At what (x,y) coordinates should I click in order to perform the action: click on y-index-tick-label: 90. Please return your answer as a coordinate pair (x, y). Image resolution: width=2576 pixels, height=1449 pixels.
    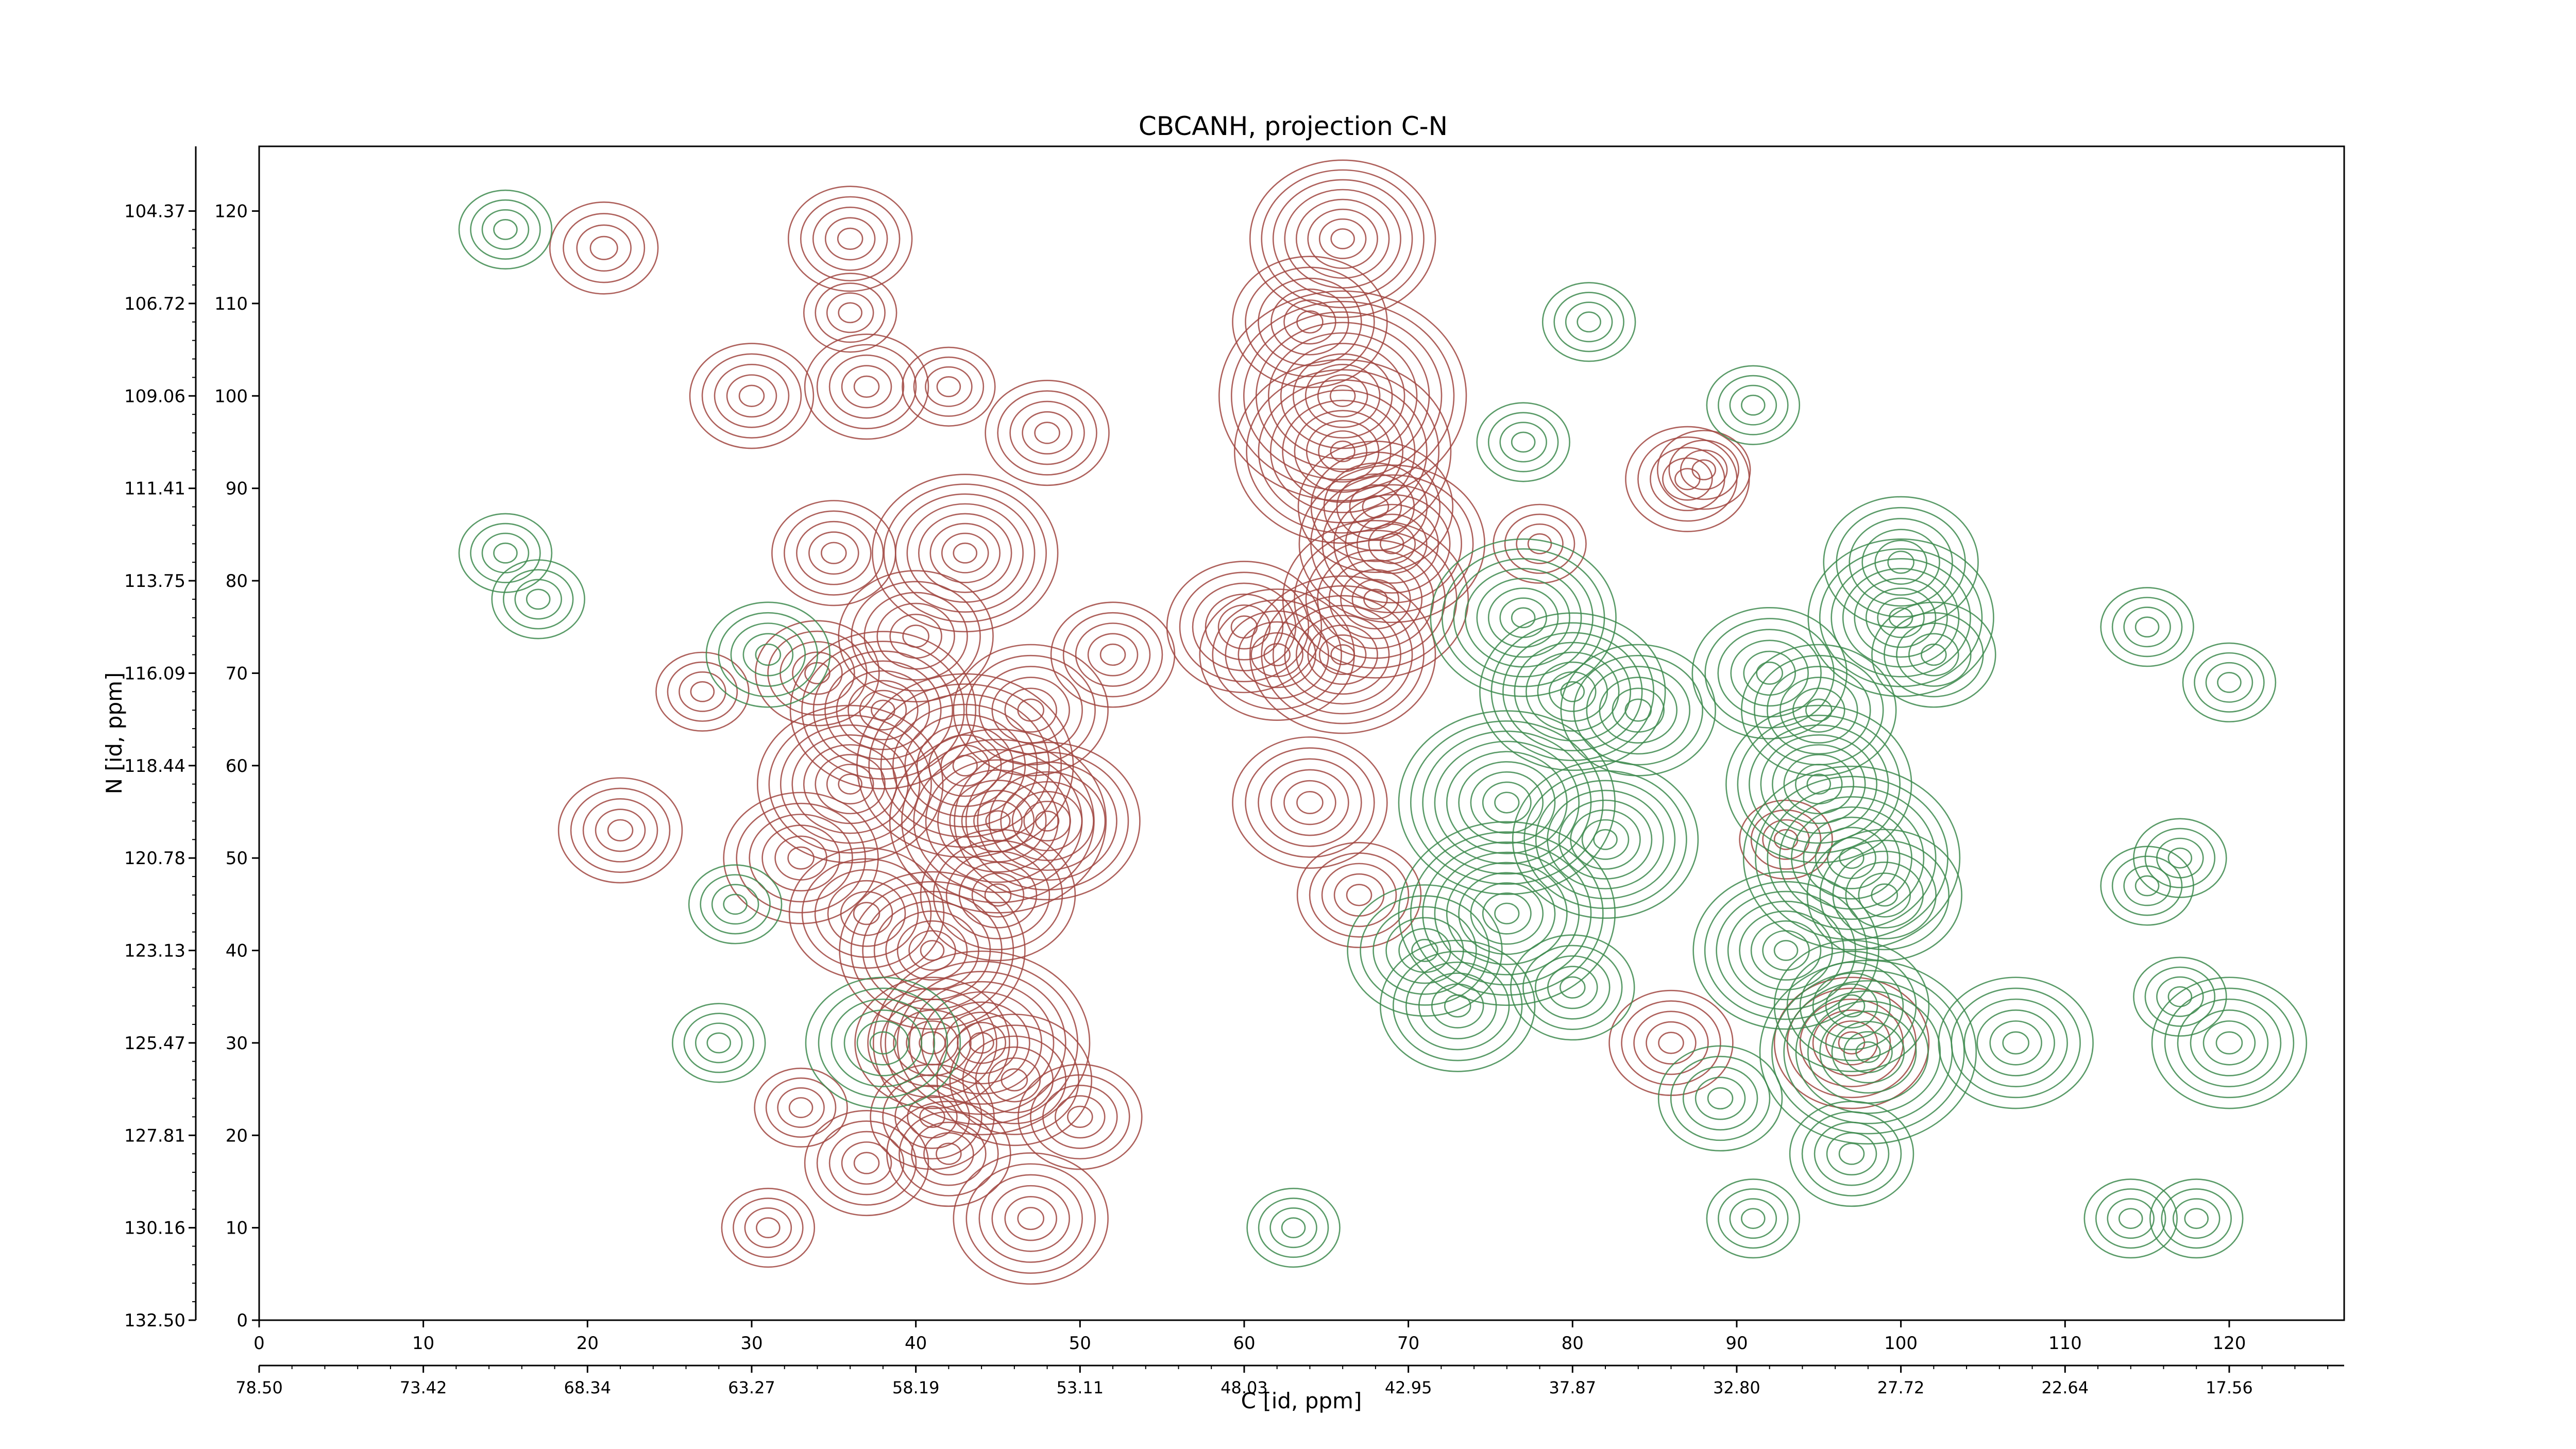
    Looking at the image, I should click on (237, 489).